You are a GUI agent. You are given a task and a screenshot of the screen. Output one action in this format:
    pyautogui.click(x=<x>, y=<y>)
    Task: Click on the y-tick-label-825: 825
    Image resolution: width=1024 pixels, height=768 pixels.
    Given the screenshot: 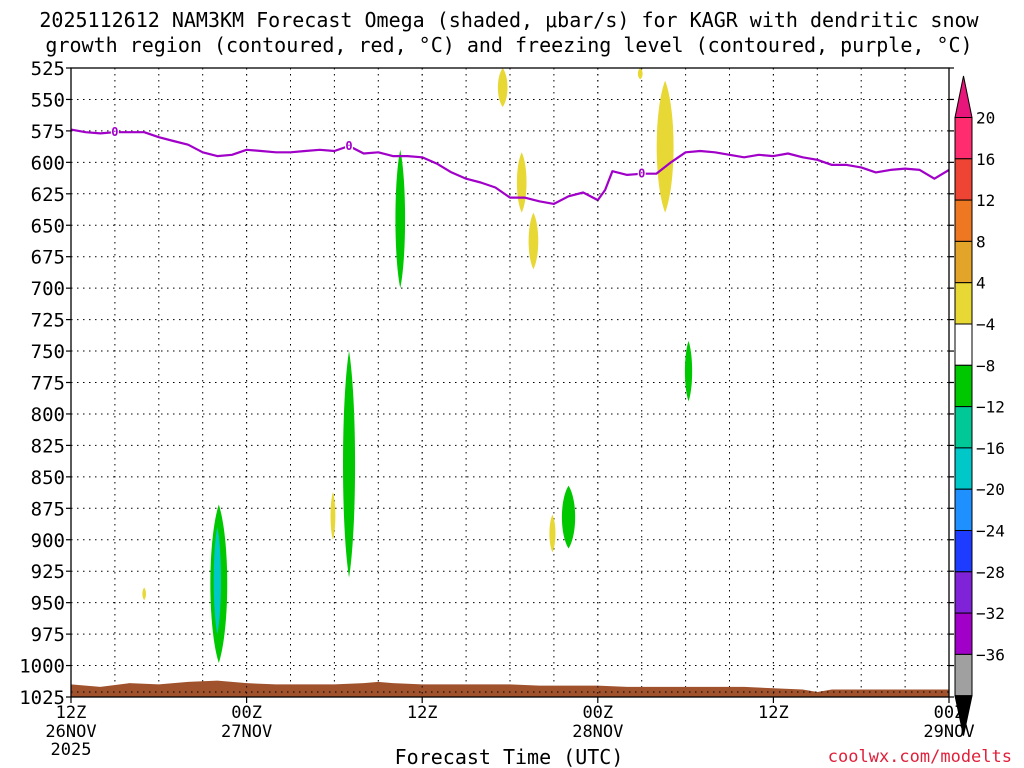 What is the action you would take?
    pyautogui.click(x=48, y=446)
    